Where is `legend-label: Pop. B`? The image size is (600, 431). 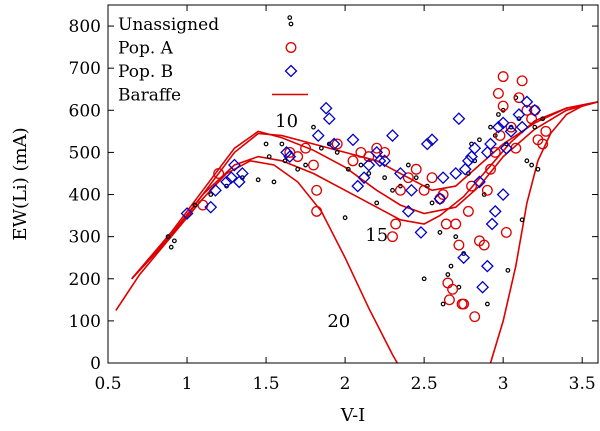
legend-label: Pop. B is located at coordinates (145, 72).